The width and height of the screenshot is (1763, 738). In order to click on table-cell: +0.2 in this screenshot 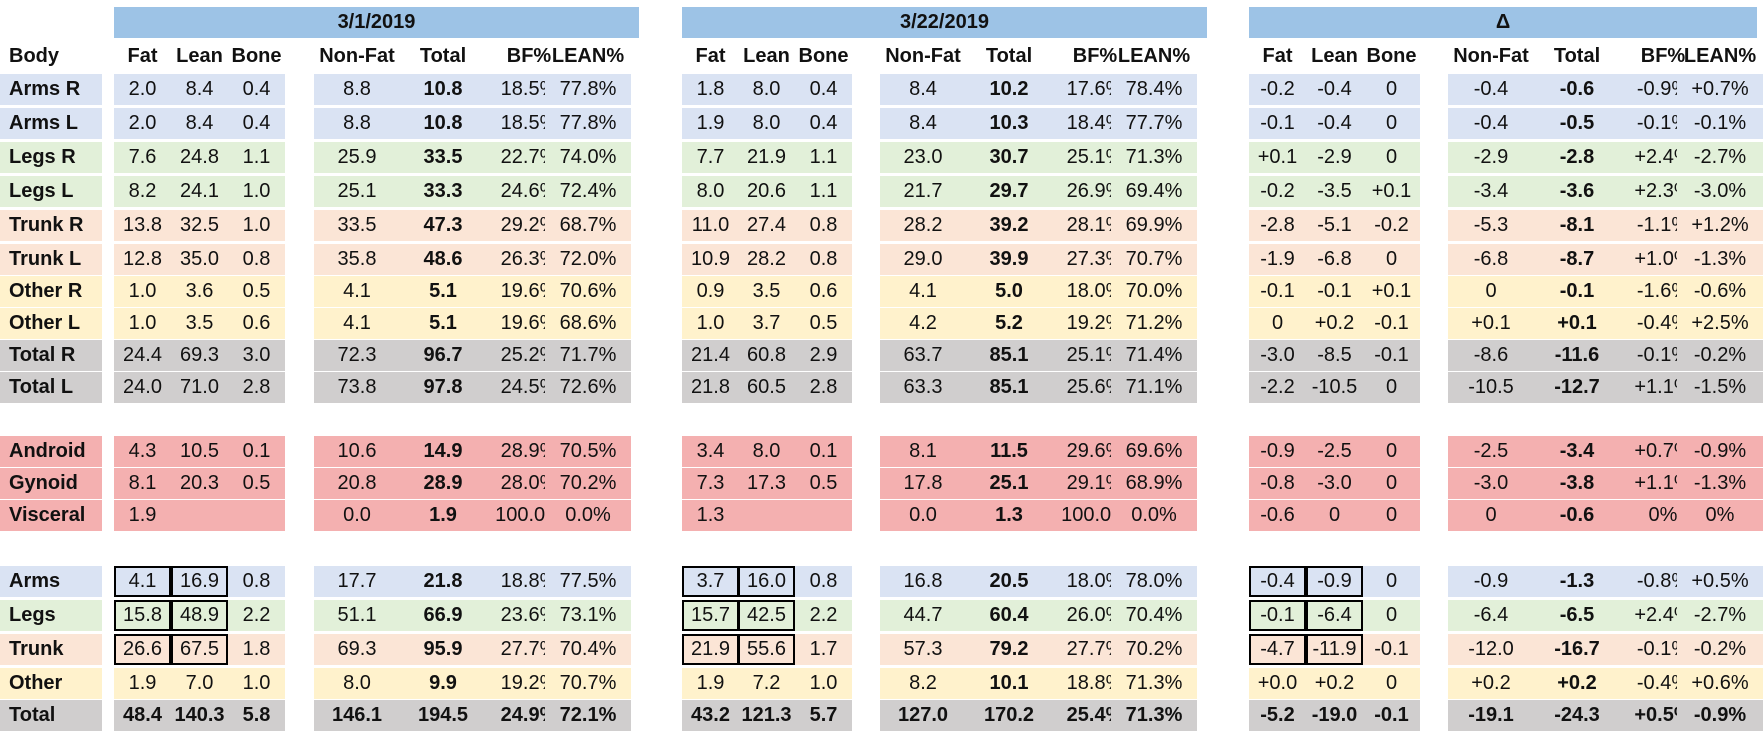, I will do `click(1577, 683)`.